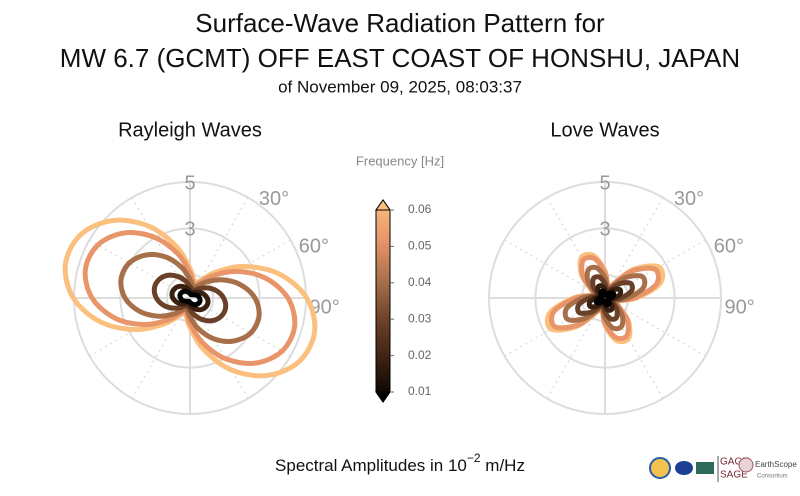  What do you see at coordinates (383, 397) in the screenshot?
I see `colorbar-extend-bottom` at bounding box center [383, 397].